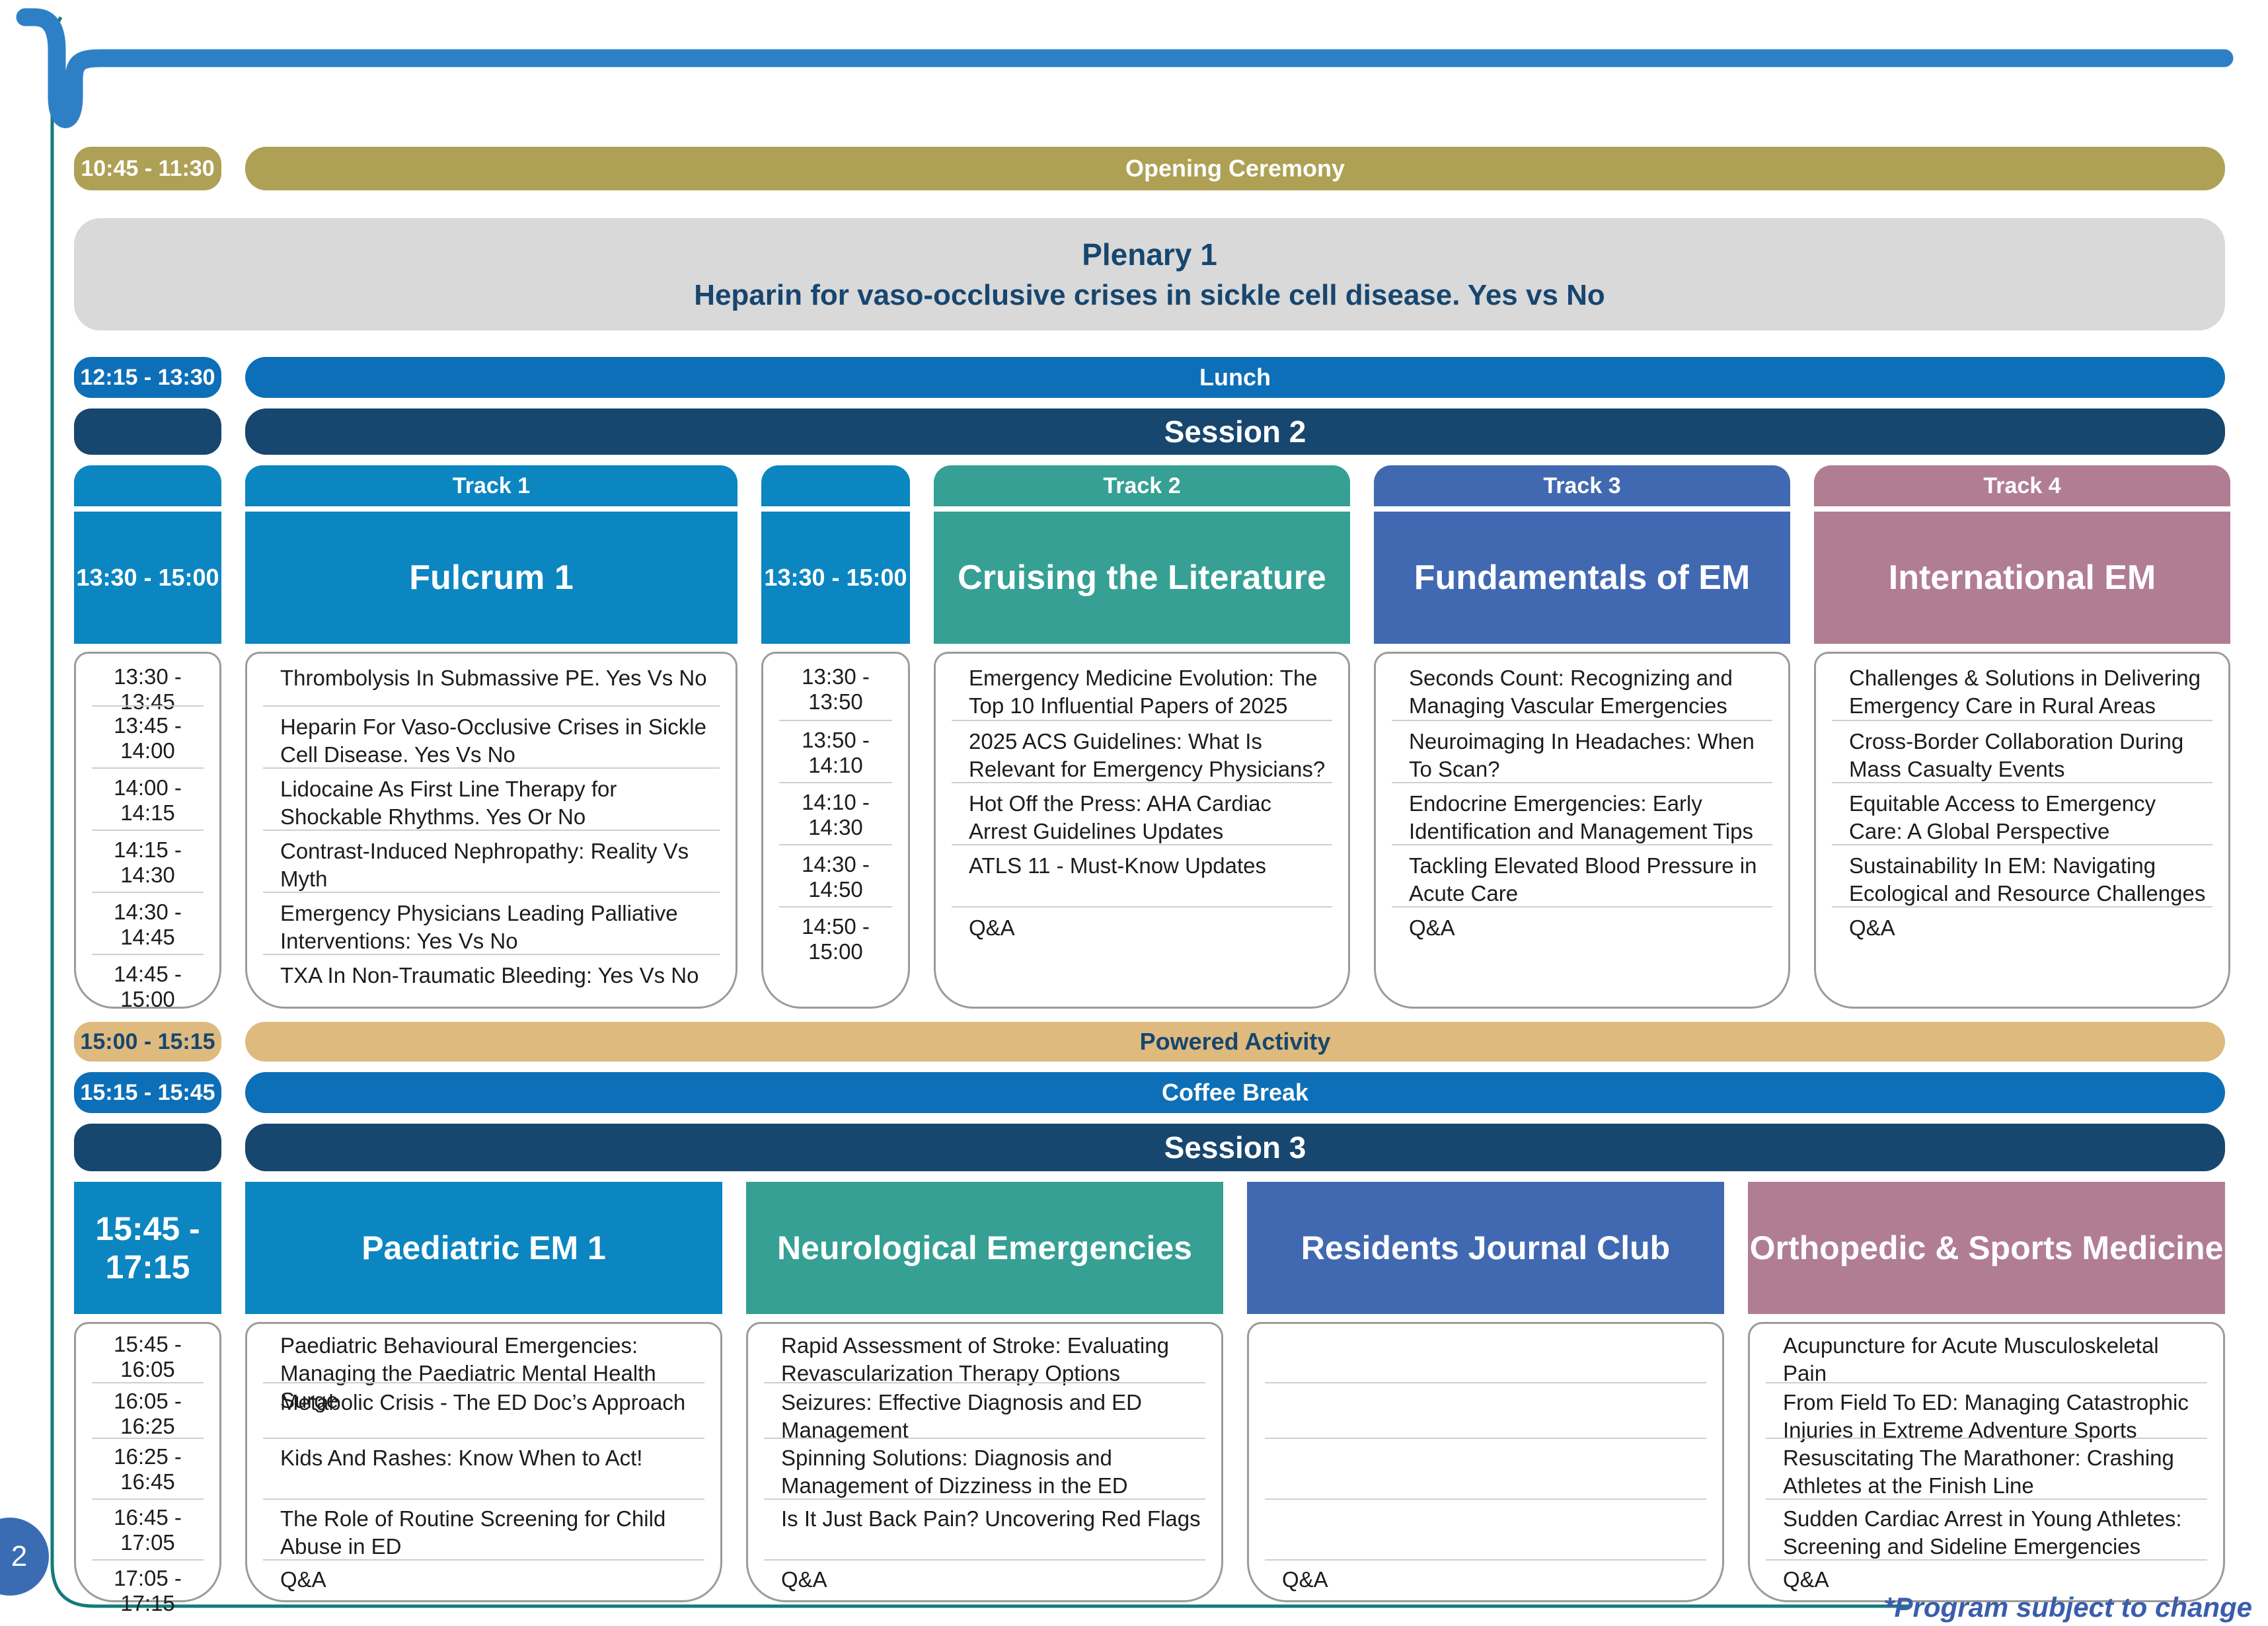  What do you see at coordinates (491, 485) in the screenshot?
I see `tab-track-1: Track 1` at bounding box center [491, 485].